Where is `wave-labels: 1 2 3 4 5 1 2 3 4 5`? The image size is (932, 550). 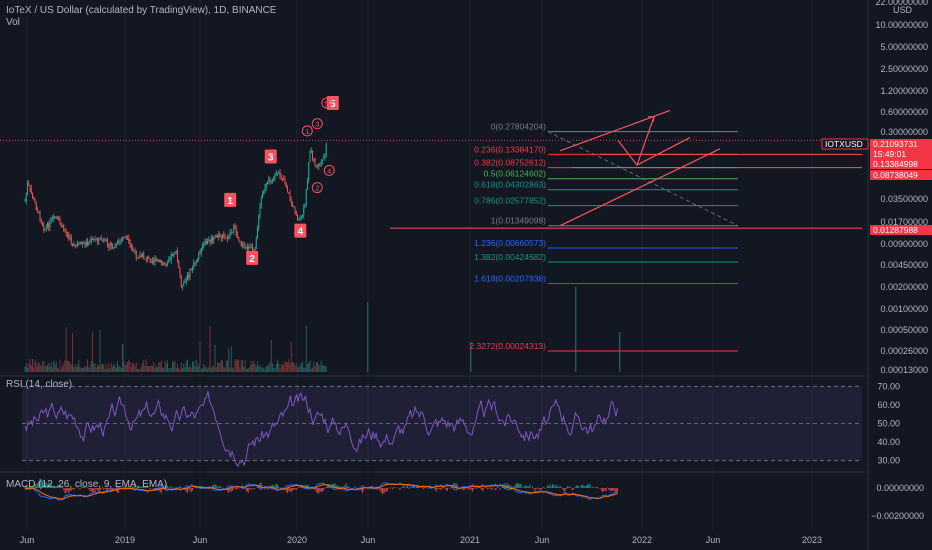
wave-labels: 1 2 3 4 5 1 2 3 4 5 is located at coordinates (281, 180).